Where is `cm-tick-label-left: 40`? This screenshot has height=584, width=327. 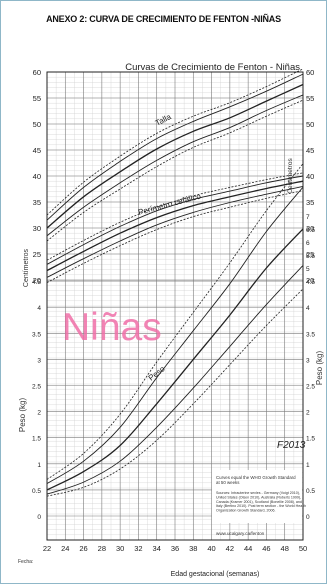
cm-tick-label-left: 40 is located at coordinates (37, 176).